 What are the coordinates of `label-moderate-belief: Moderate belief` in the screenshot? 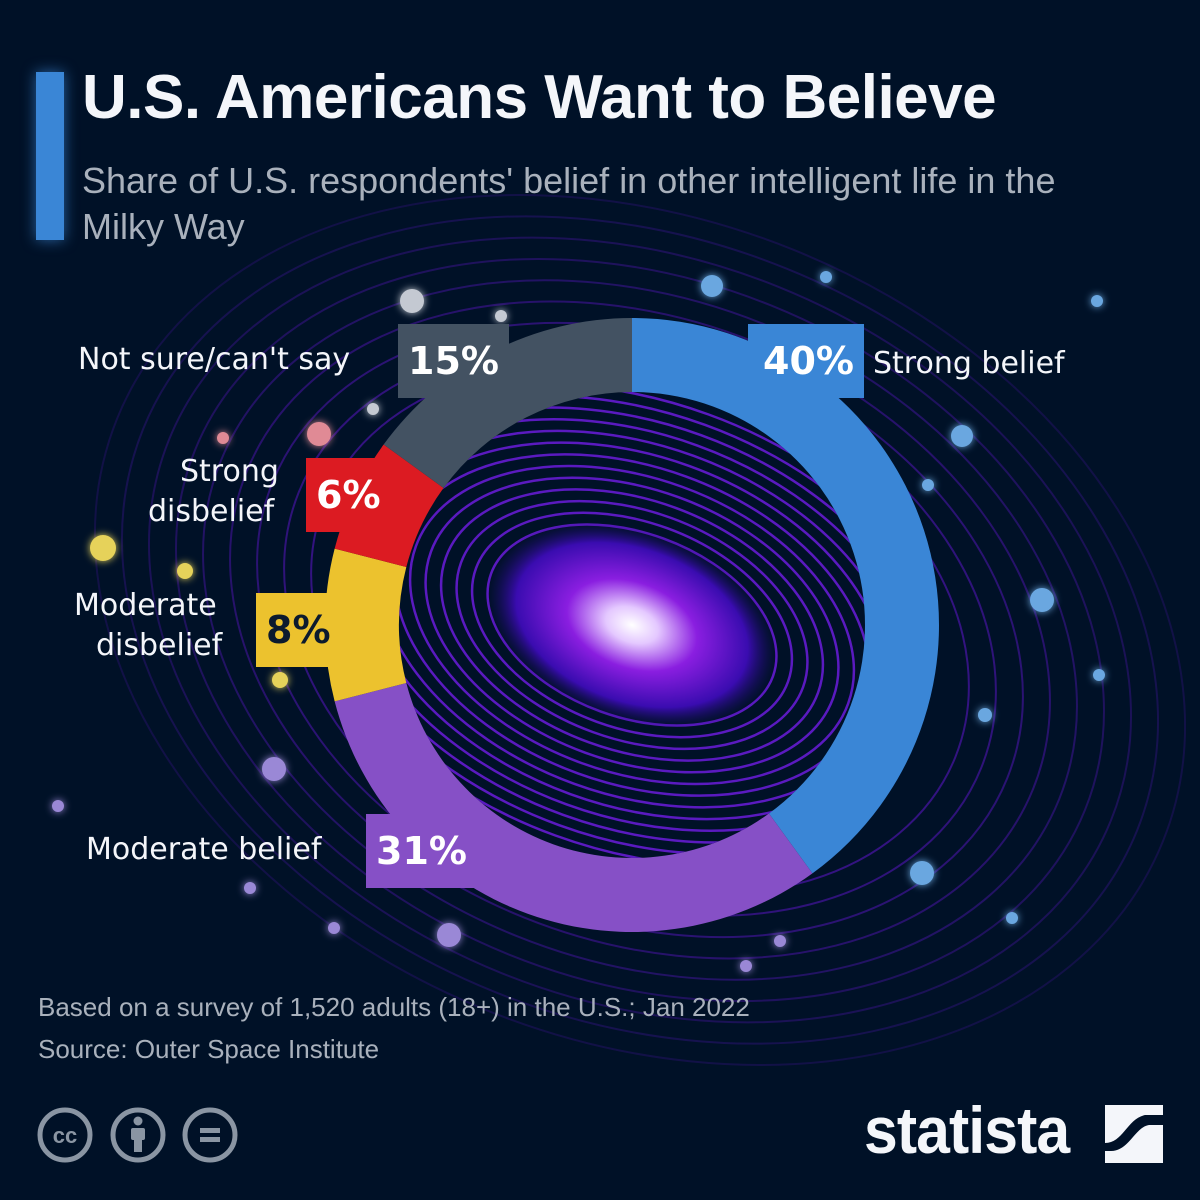 It's located at (204, 849).